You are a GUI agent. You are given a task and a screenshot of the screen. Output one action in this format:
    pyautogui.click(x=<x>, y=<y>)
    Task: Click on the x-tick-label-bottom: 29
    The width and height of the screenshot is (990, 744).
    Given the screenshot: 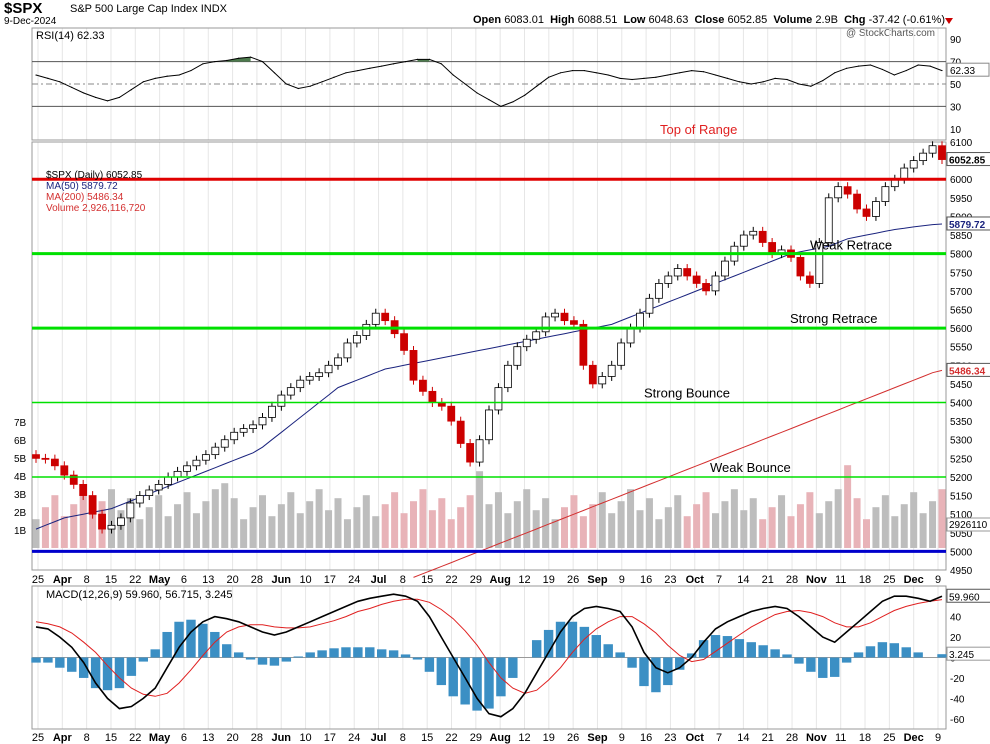 What is the action you would take?
    pyautogui.click(x=476, y=738)
    